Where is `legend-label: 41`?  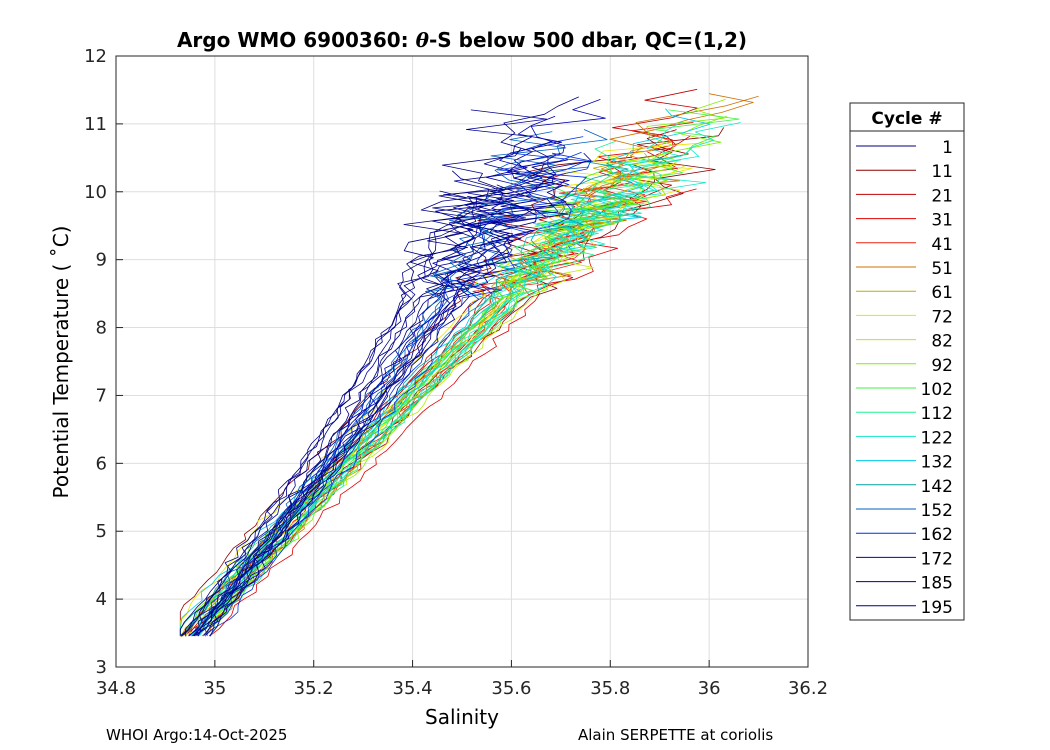 legend-label: 41 is located at coordinates (942, 245).